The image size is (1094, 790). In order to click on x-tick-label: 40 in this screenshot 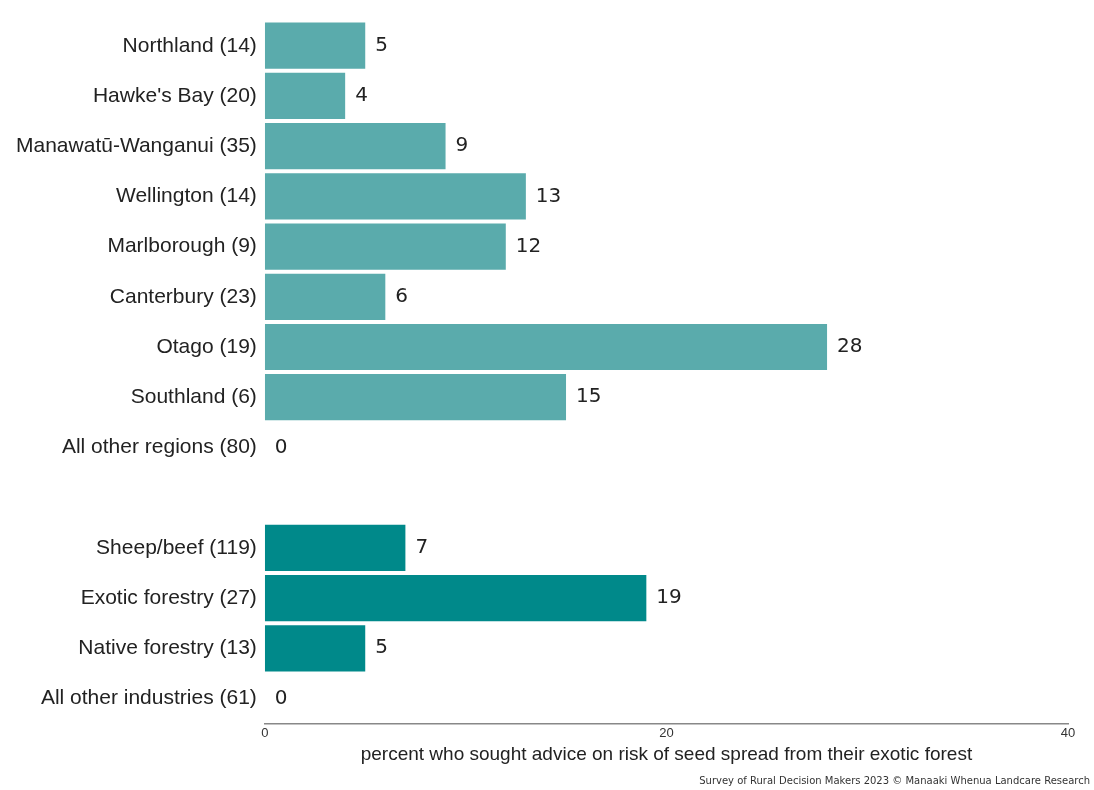, I will do `click(1068, 732)`.